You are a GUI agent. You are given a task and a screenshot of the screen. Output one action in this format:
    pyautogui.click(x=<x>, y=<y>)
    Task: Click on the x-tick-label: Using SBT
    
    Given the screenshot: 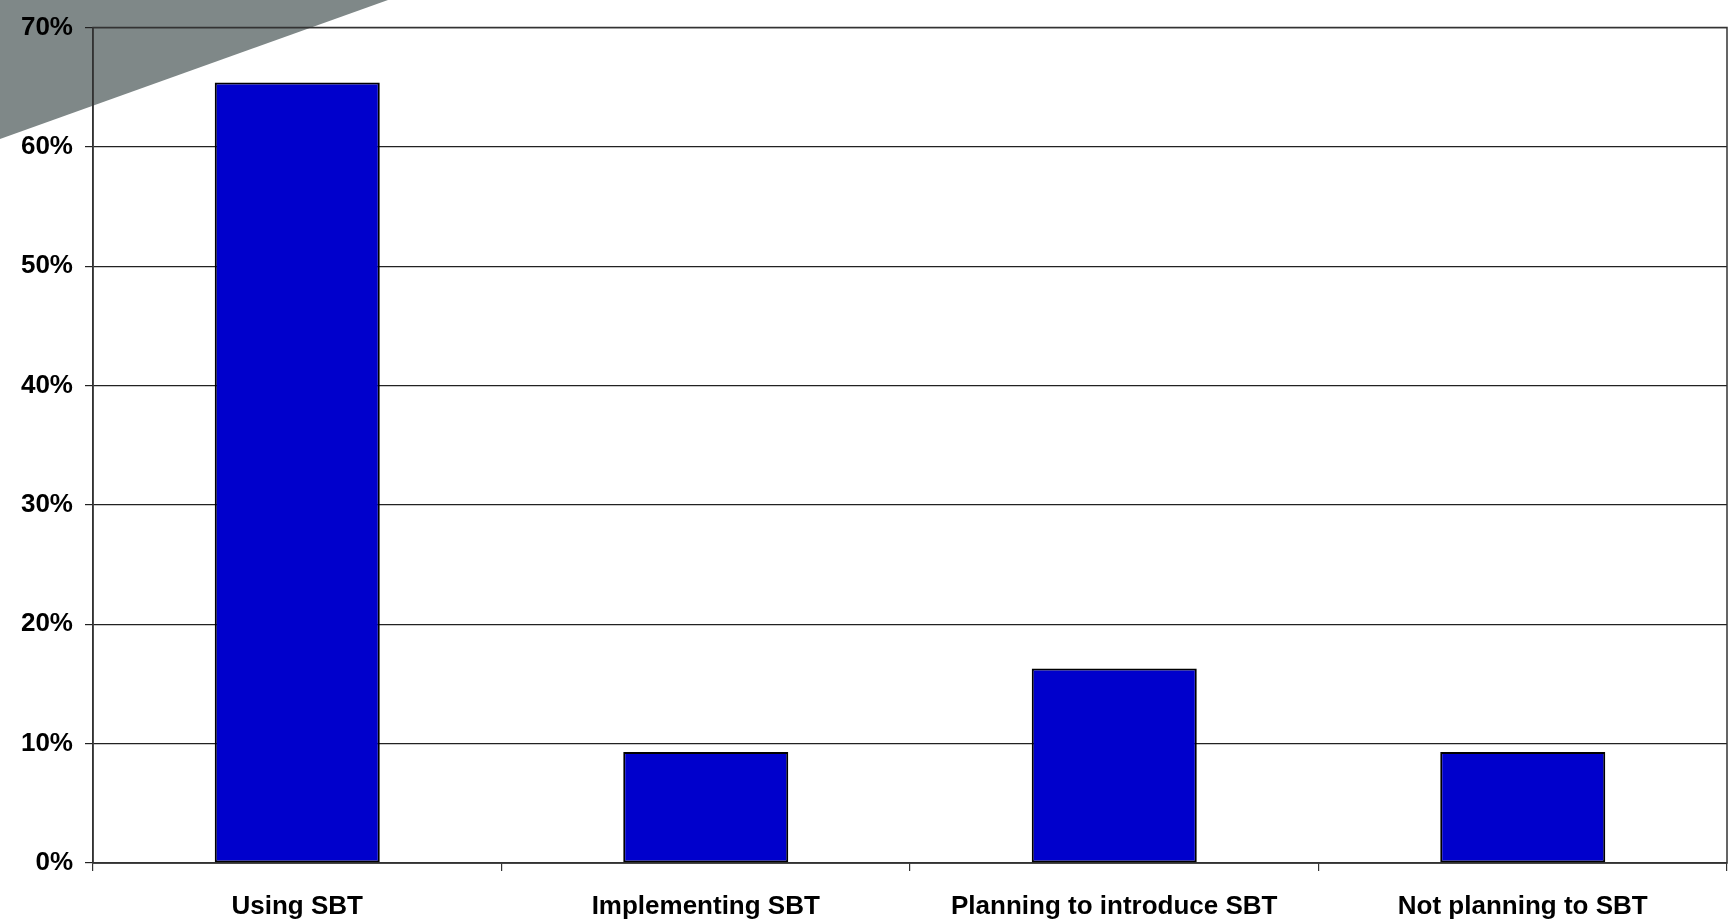 What is the action you would take?
    pyautogui.click(x=297, y=904)
    